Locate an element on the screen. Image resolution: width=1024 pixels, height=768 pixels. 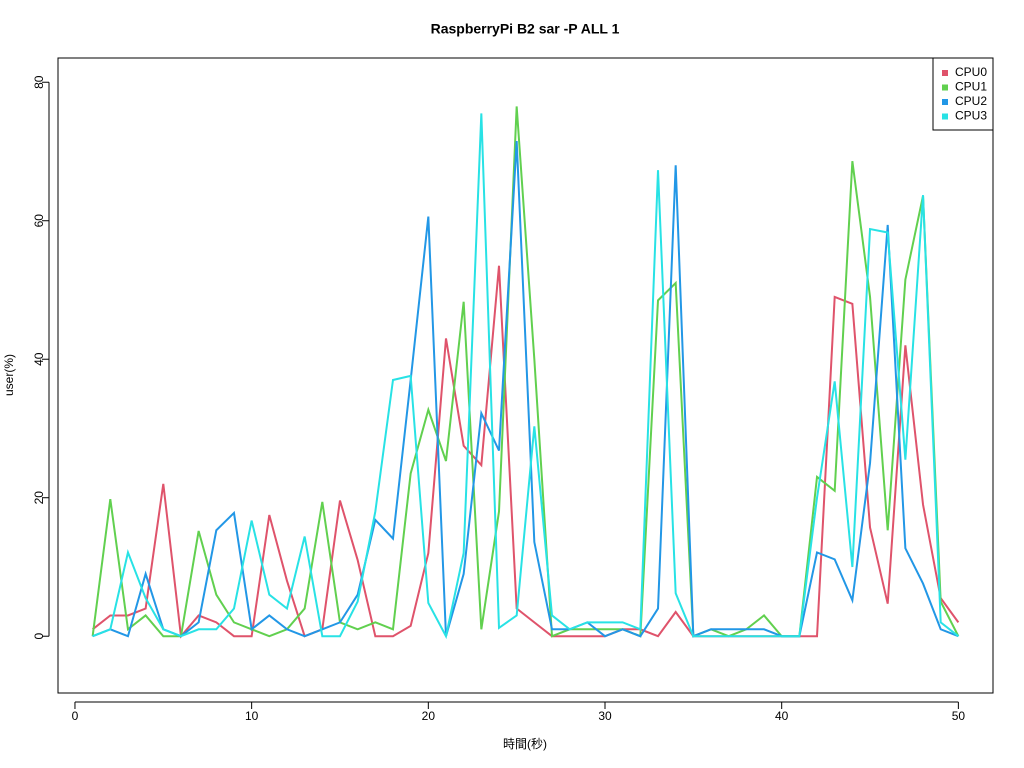
x-tick-label: 0 is located at coordinates (75, 716).